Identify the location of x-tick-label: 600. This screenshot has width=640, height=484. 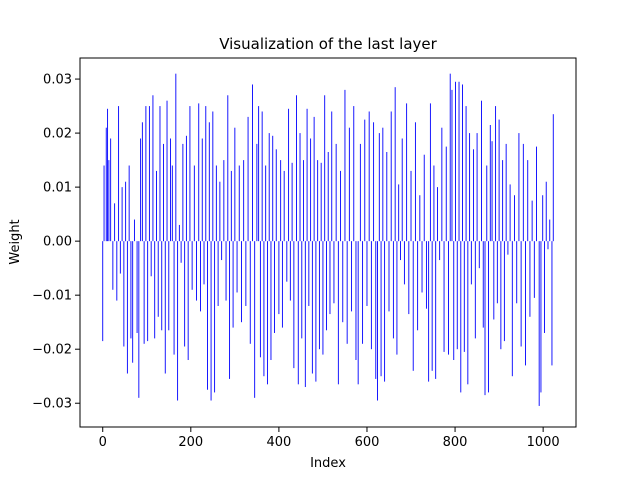
(367, 442).